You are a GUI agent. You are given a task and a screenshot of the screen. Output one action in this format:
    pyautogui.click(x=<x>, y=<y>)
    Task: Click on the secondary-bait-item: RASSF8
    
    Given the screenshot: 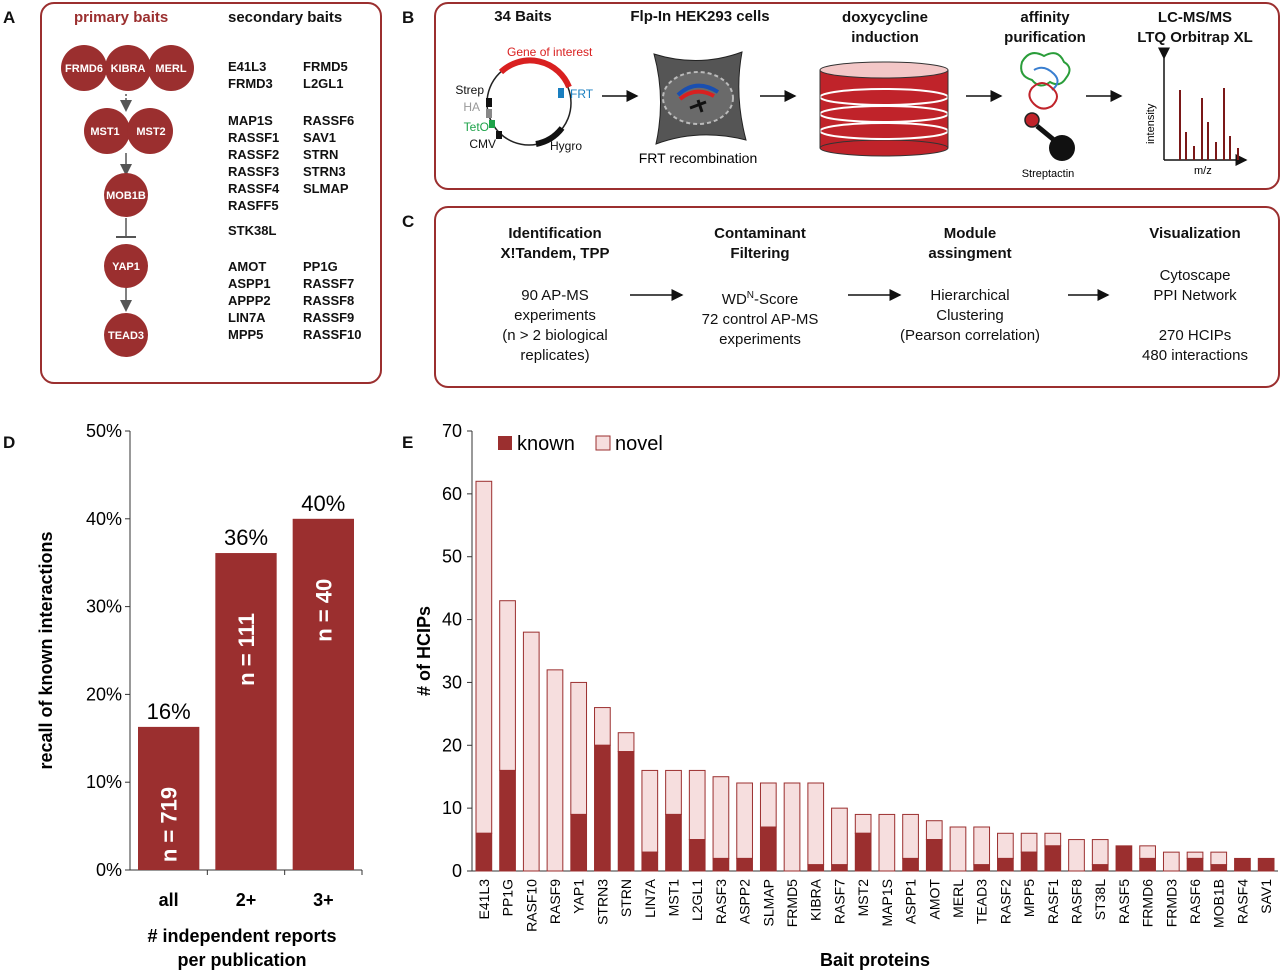 What is the action you would take?
    pyautogui.click(x=329, y=300)
    